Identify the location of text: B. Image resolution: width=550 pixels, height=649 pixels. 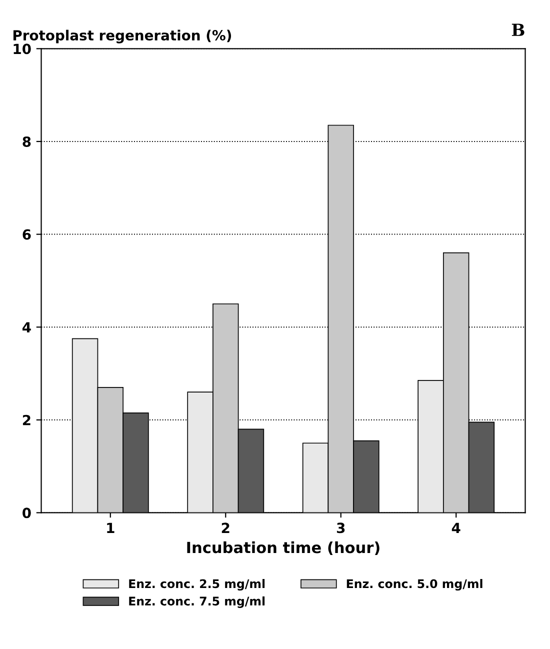
(518, 30).